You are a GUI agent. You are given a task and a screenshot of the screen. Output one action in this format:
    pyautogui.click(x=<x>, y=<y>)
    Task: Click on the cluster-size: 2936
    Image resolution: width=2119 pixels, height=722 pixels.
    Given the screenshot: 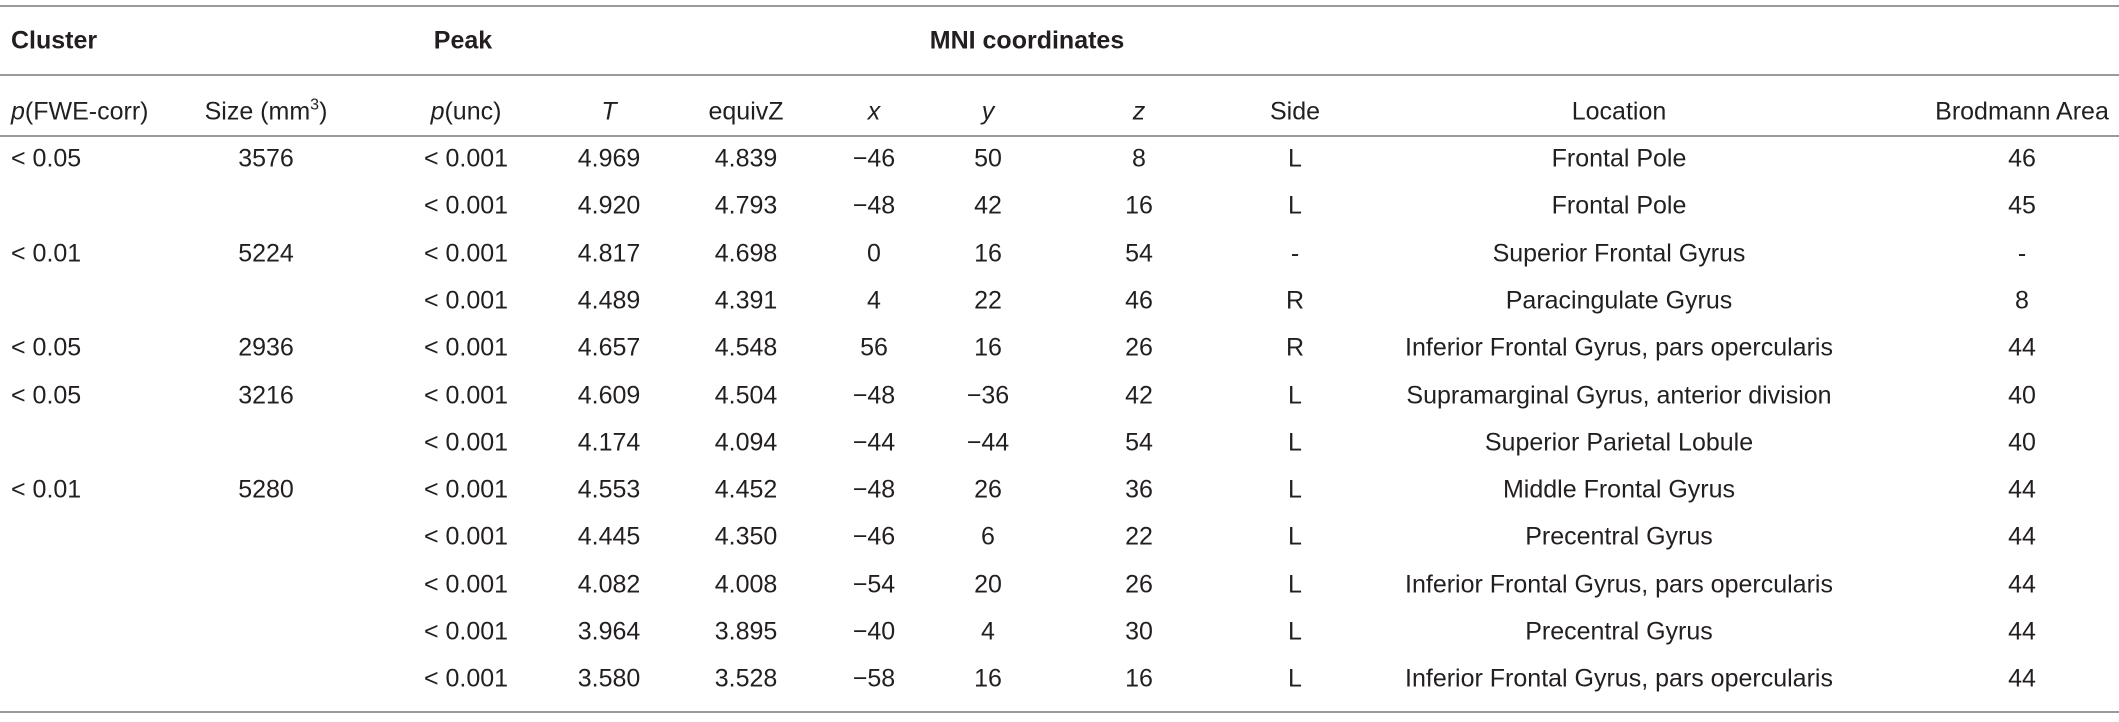 What is the action you would take?
    pyautogui.click(x=266, y=347)
    